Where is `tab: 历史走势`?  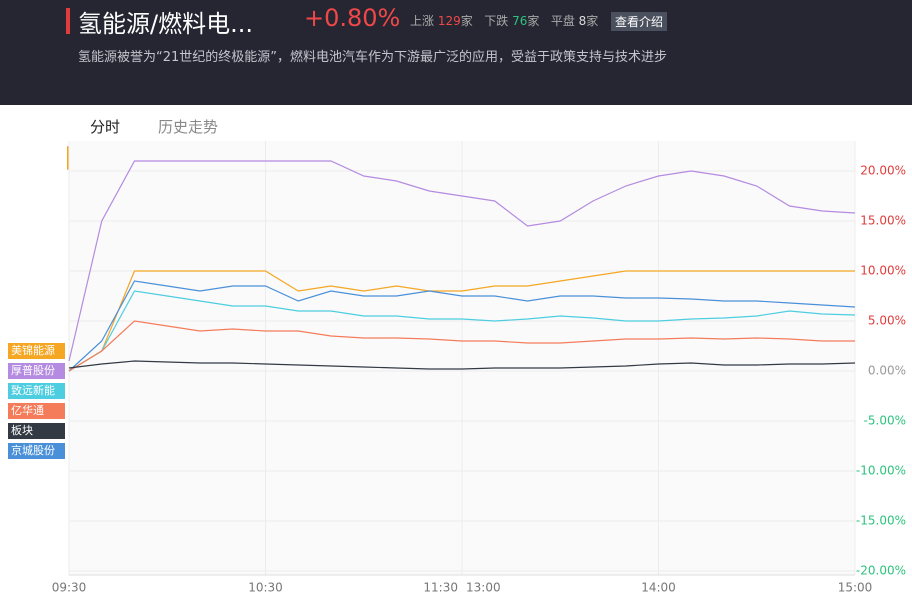 tab: 历史走势 is located at coordinates (188, 127).